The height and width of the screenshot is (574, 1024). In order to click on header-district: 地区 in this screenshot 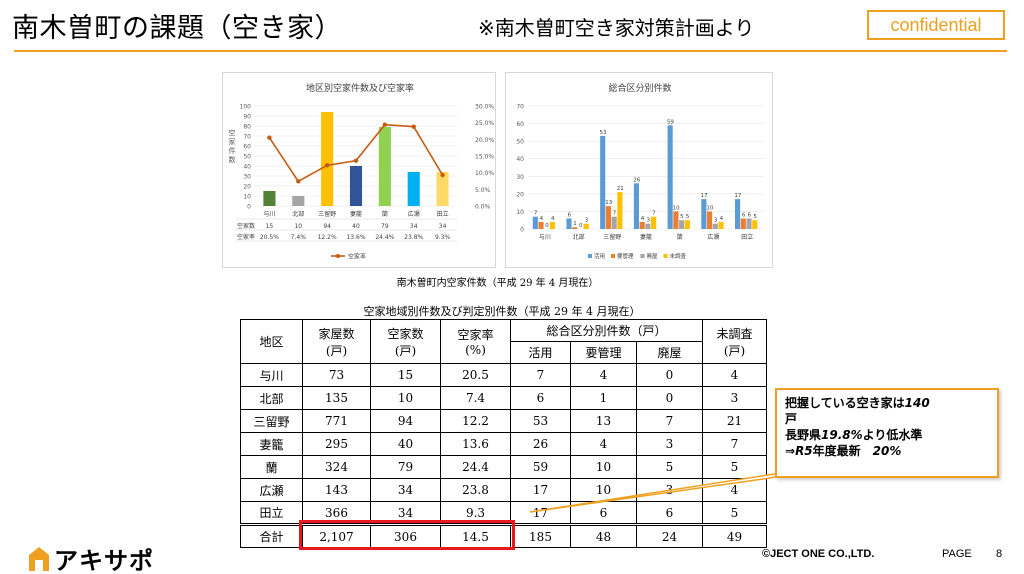, I will do `click(271, 341)`.